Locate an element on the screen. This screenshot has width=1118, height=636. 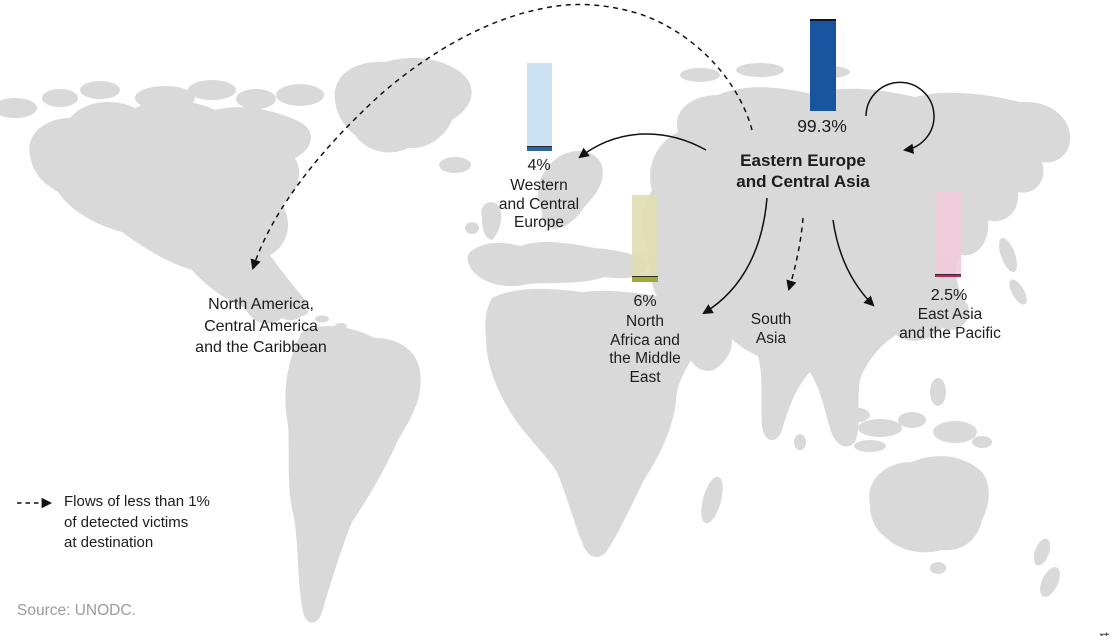
region-label-south-asia: South Asia is located at coordinates (771, 329).